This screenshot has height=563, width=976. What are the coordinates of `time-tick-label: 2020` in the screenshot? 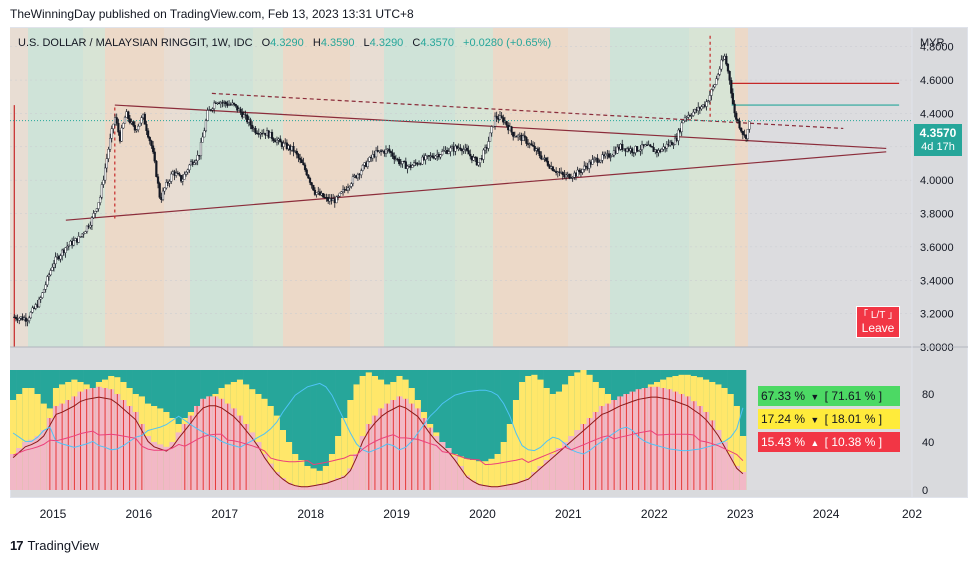 It's located at (482, 514).